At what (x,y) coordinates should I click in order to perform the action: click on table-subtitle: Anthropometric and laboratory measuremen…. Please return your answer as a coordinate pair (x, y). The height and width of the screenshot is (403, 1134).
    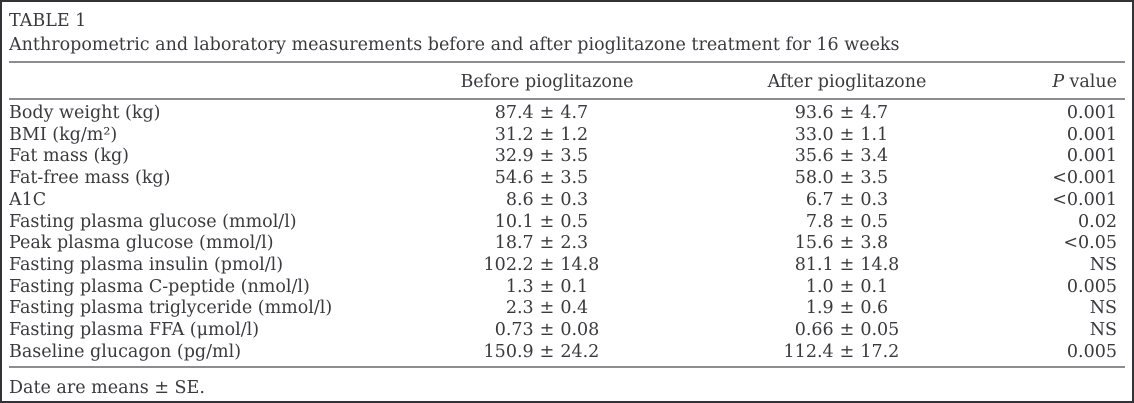
    Looking at the image, I should click on (454, 45).